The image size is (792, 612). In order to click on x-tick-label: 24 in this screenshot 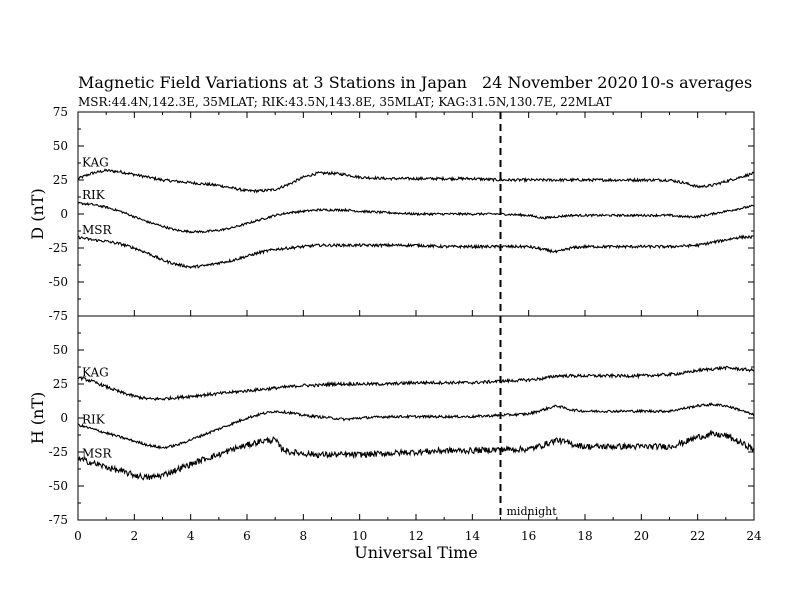, I will do `click(754, 536)`.